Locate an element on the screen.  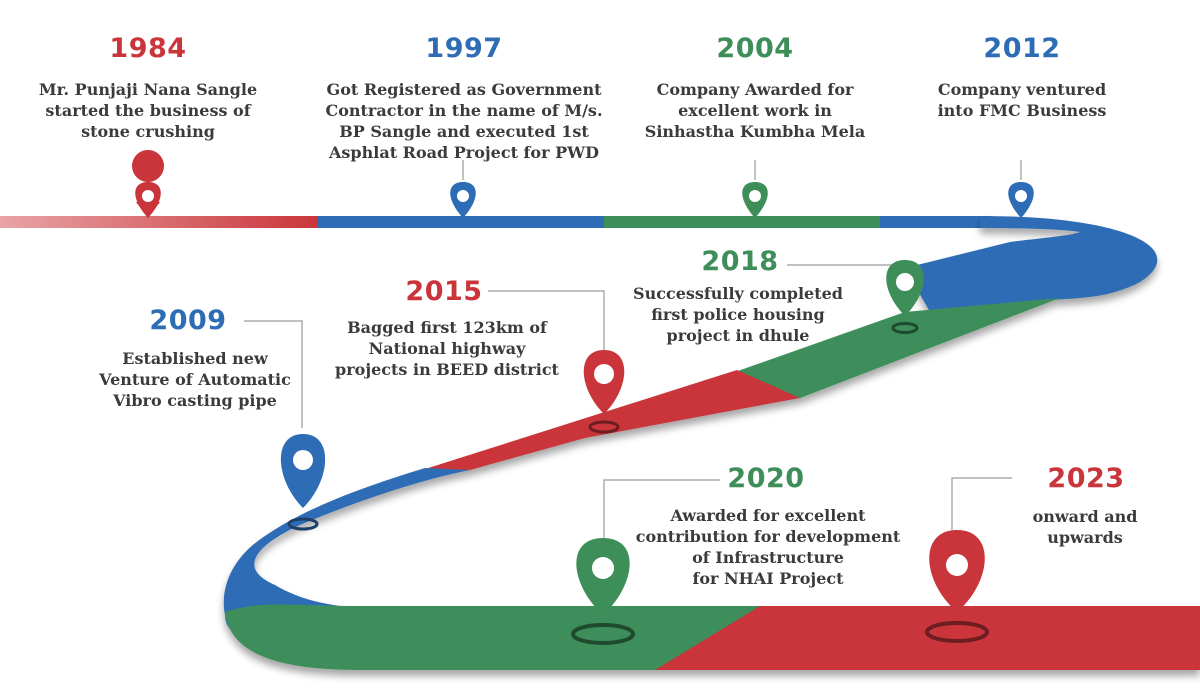
desc-line: Established new is located at coordinates (195, 358).